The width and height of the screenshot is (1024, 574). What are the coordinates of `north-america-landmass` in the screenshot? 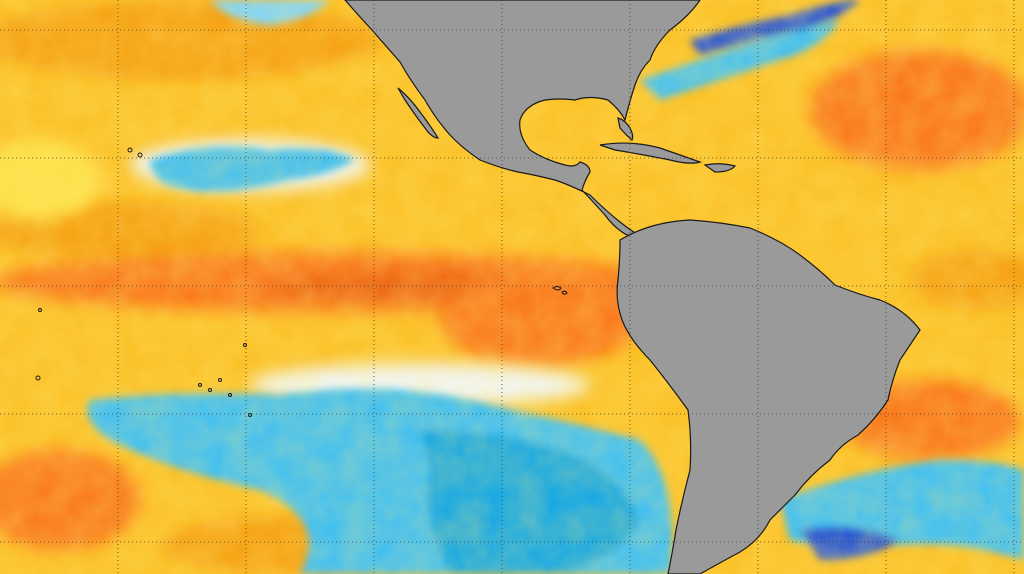 It's located at (522, 119).